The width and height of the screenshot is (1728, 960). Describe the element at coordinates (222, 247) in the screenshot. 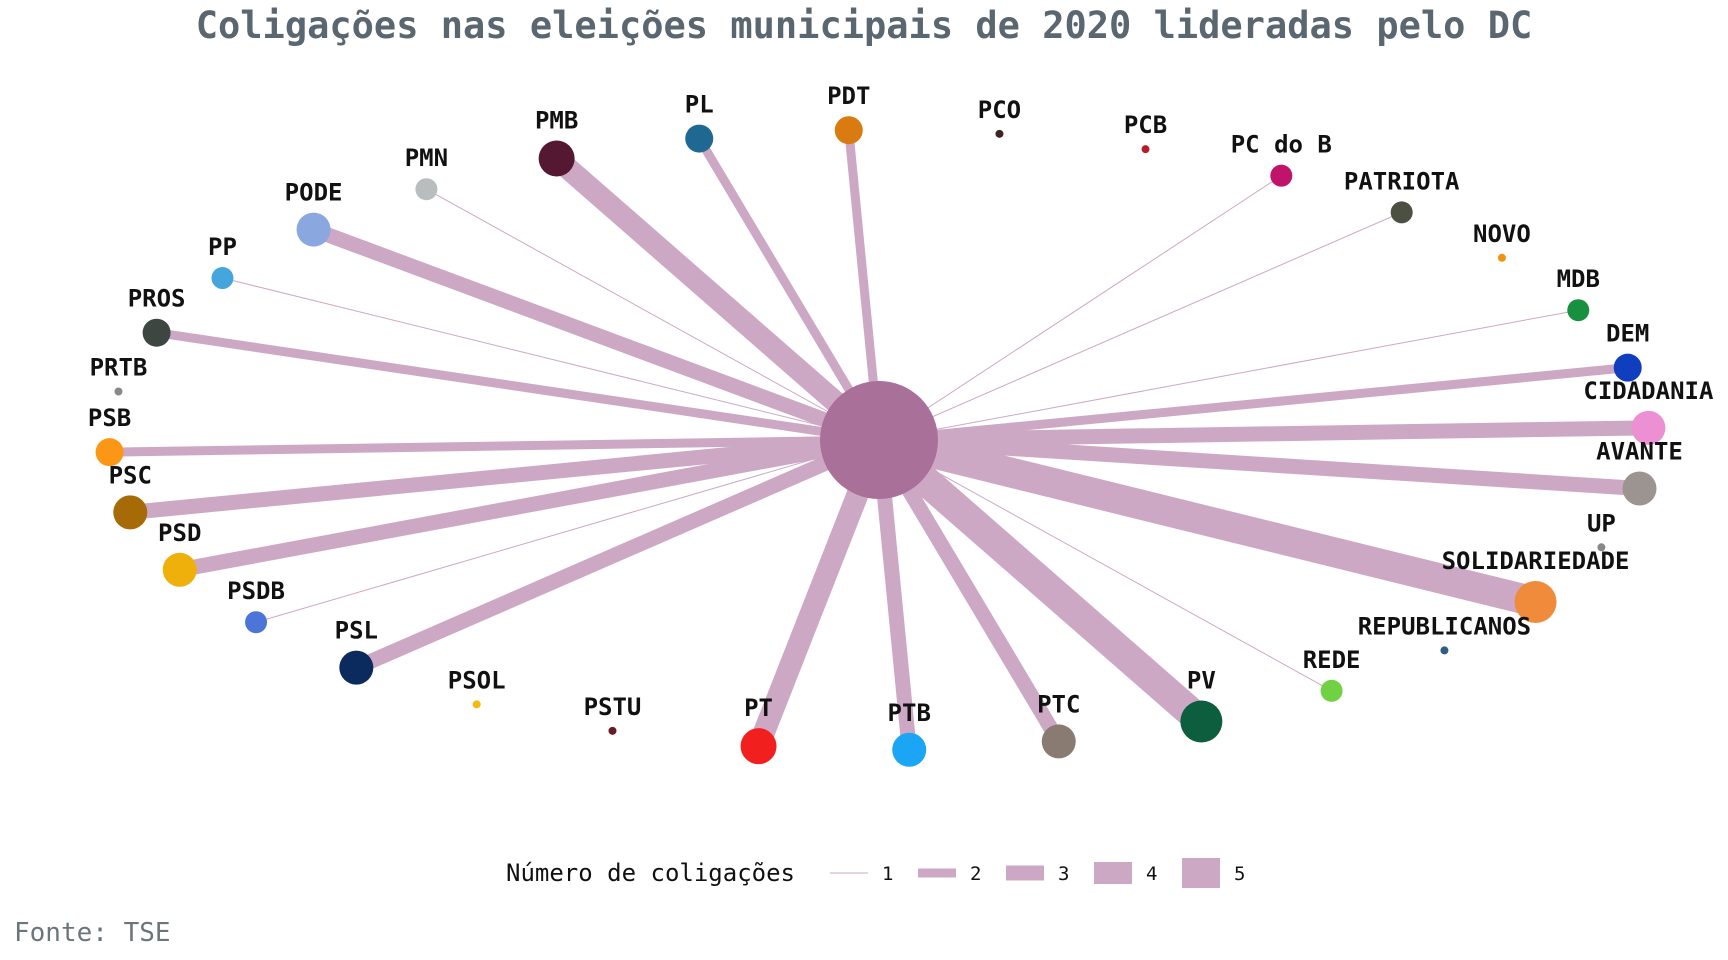

I see `node-label-pp: PP` at that location.